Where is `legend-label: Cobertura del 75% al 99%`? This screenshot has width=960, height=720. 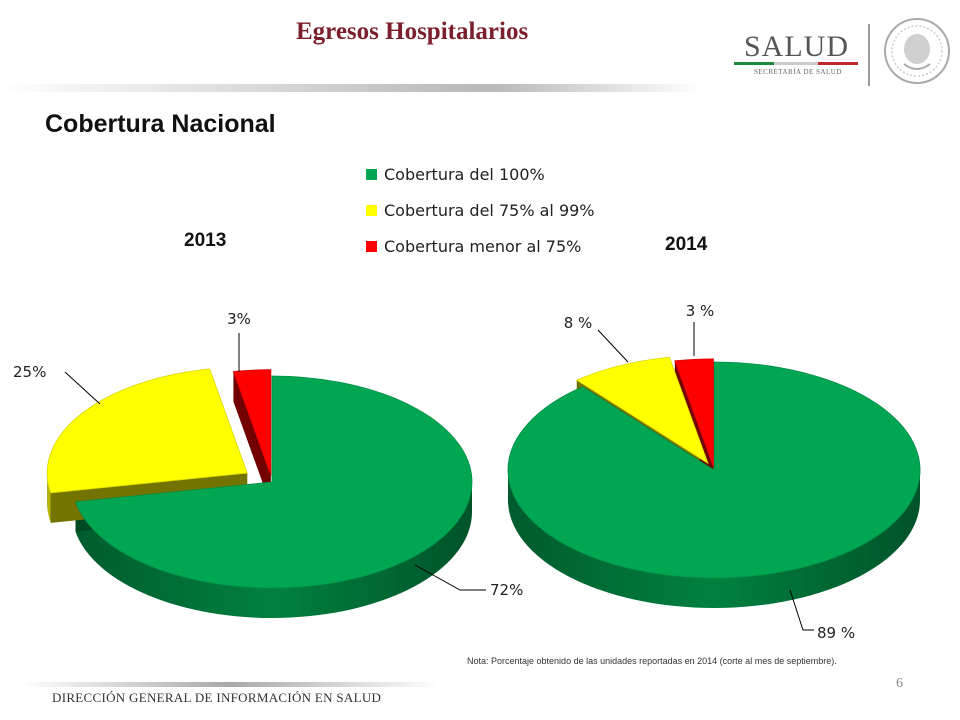
legend-label: Cobertura del 75% al 99% is located at coordinates (489, 210).